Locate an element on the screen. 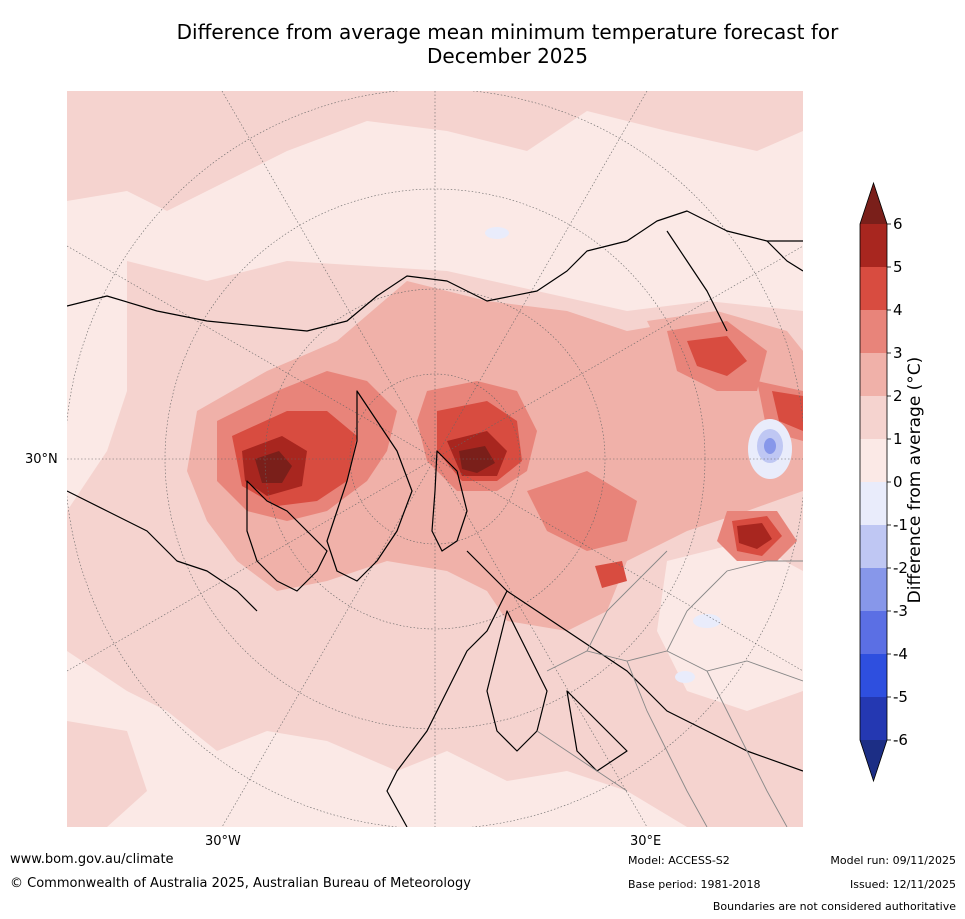  latitude-label-30n: 30°N is located at coordinates (41, 459).